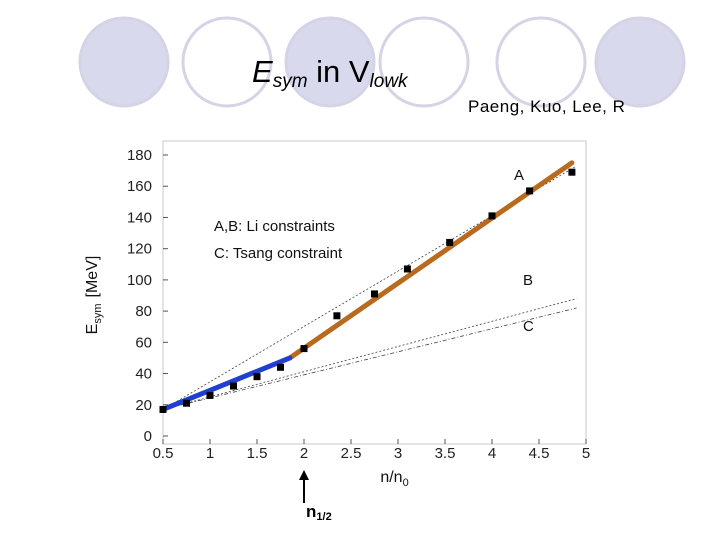 The height and width of the screenshot is (540, 720). What do you see at coordinates (226, 383) in the screenshot?
I see `thick-line-lower` at bounding box center [226, 383].